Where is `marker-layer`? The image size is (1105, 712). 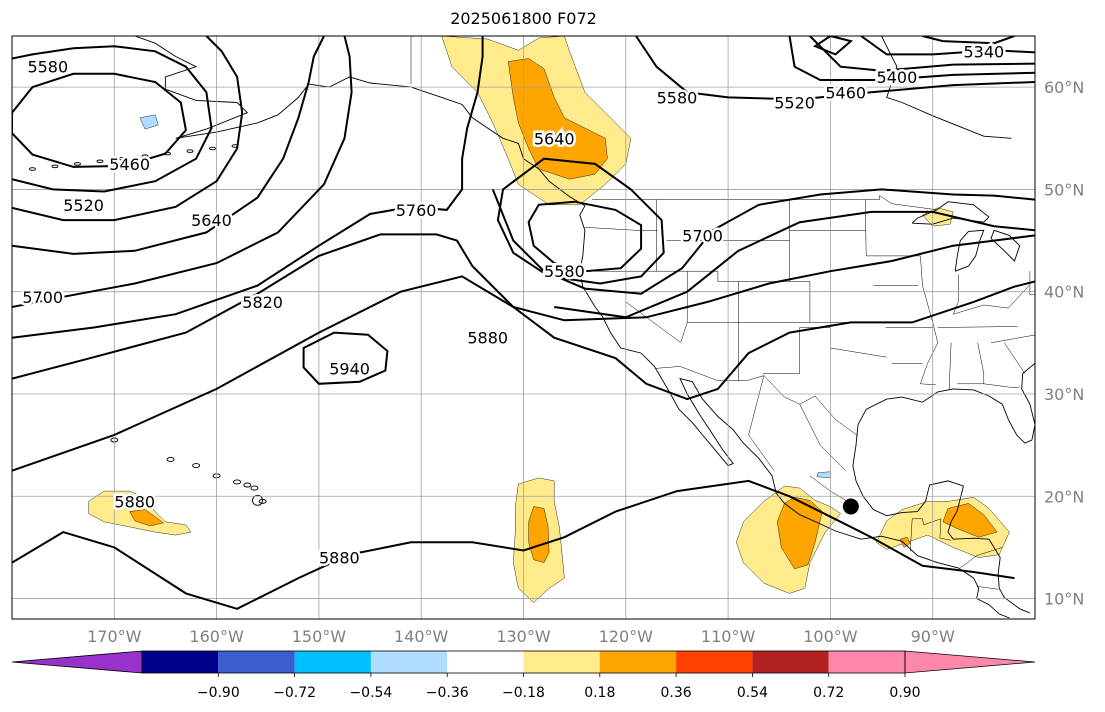
marker-layer is located at coordinates (850, 506).